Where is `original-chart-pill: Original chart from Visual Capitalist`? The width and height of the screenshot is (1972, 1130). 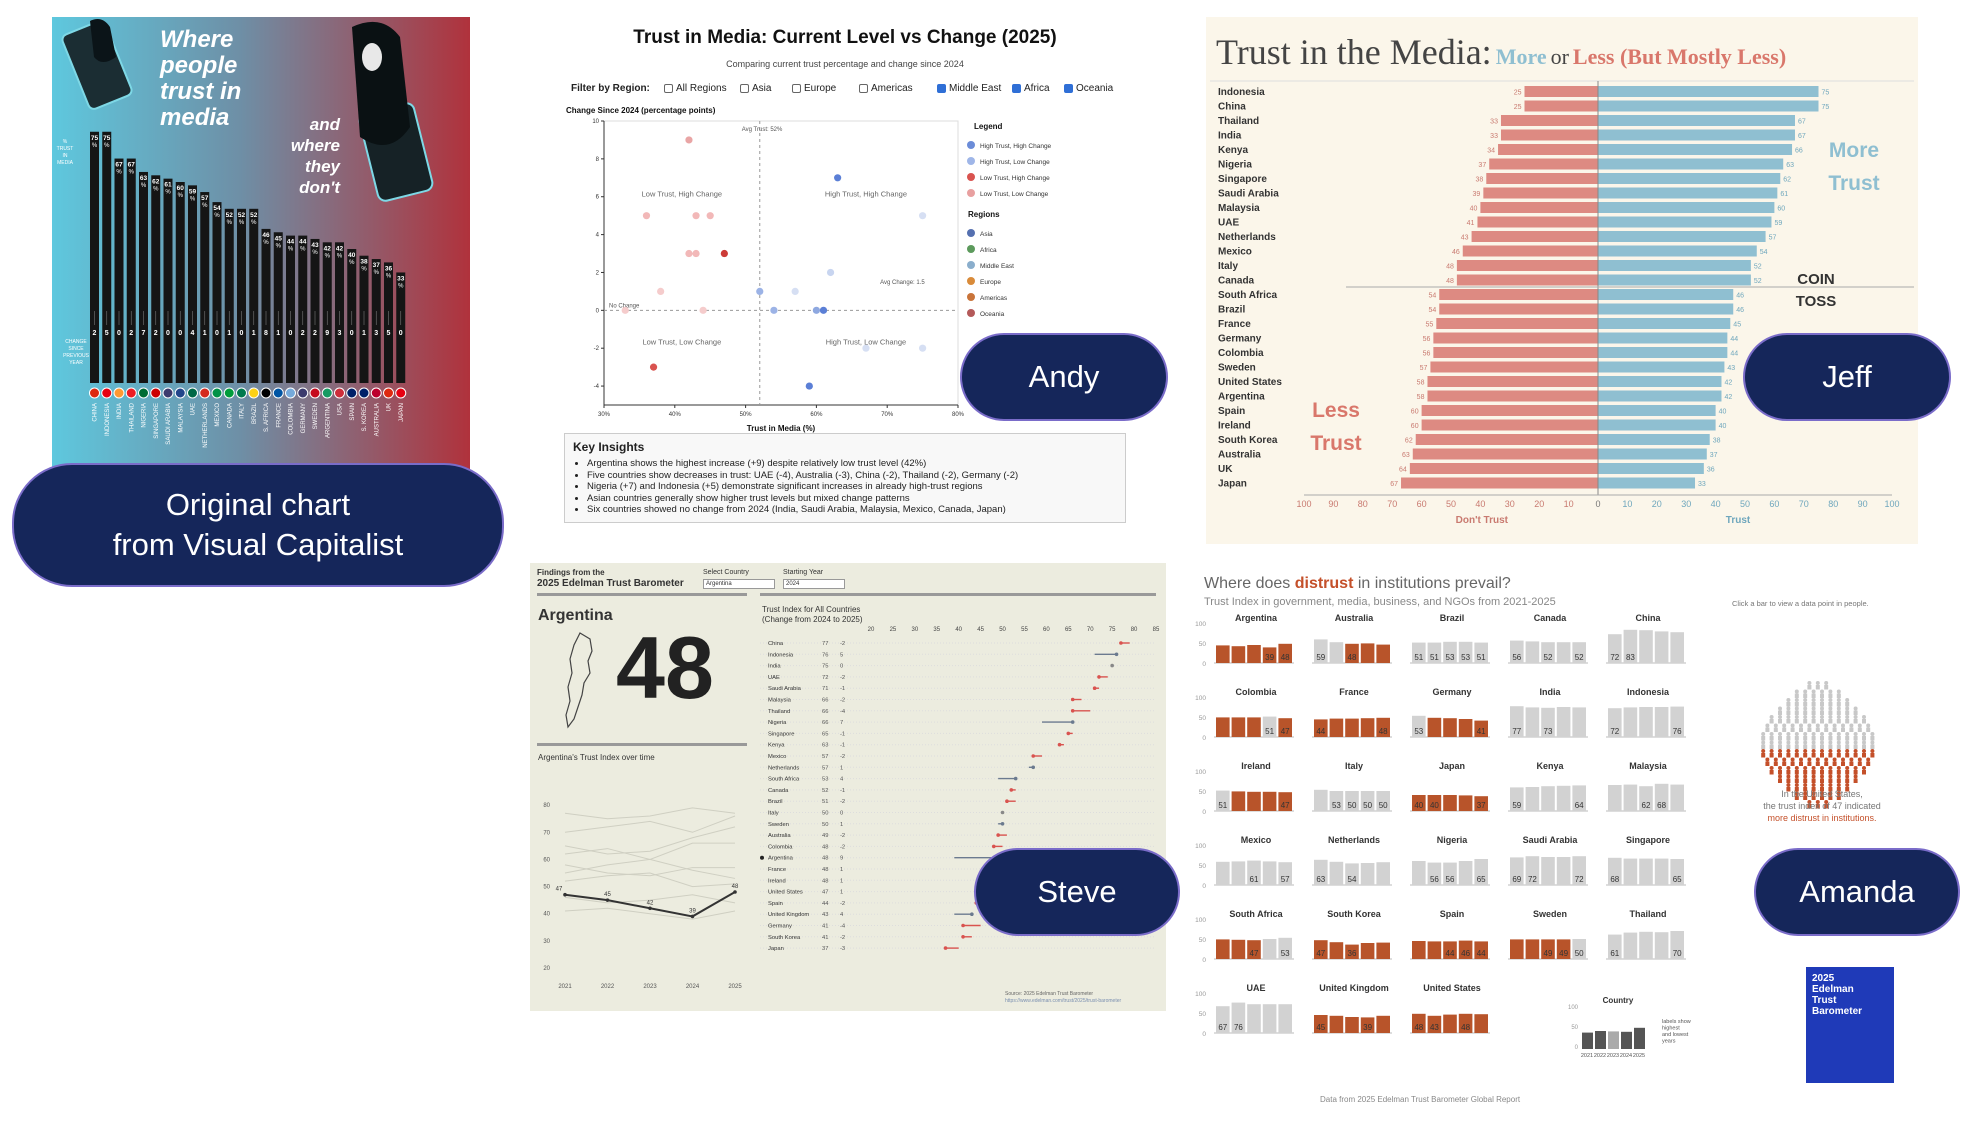
original-chart-pill: Original chart from Visual Capitalist is located at coordinates (258, 525).